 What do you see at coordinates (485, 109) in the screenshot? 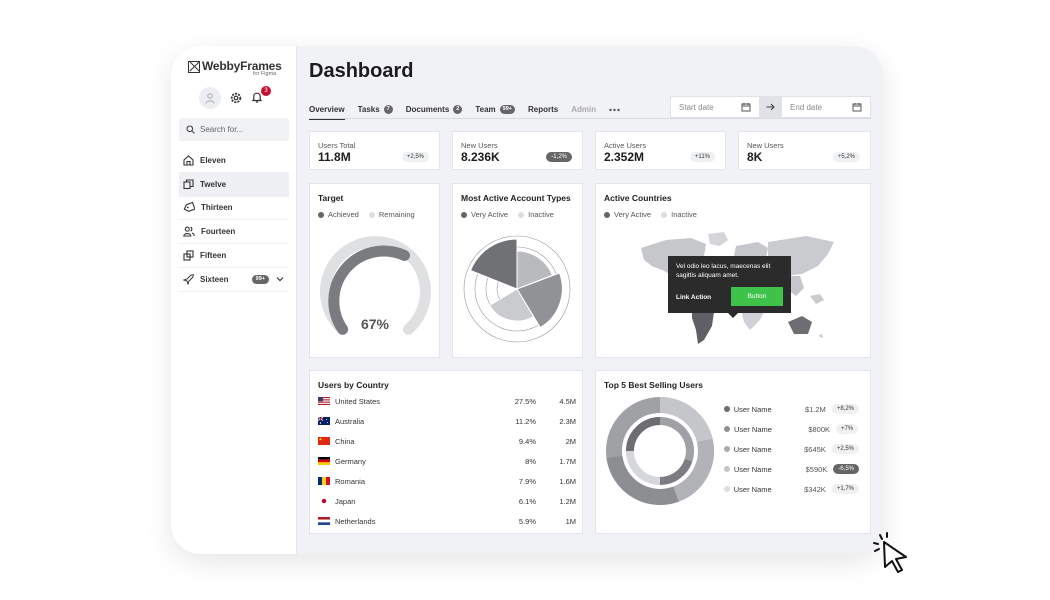
I see `tab-label: Team` at bounding box center [485, 109].